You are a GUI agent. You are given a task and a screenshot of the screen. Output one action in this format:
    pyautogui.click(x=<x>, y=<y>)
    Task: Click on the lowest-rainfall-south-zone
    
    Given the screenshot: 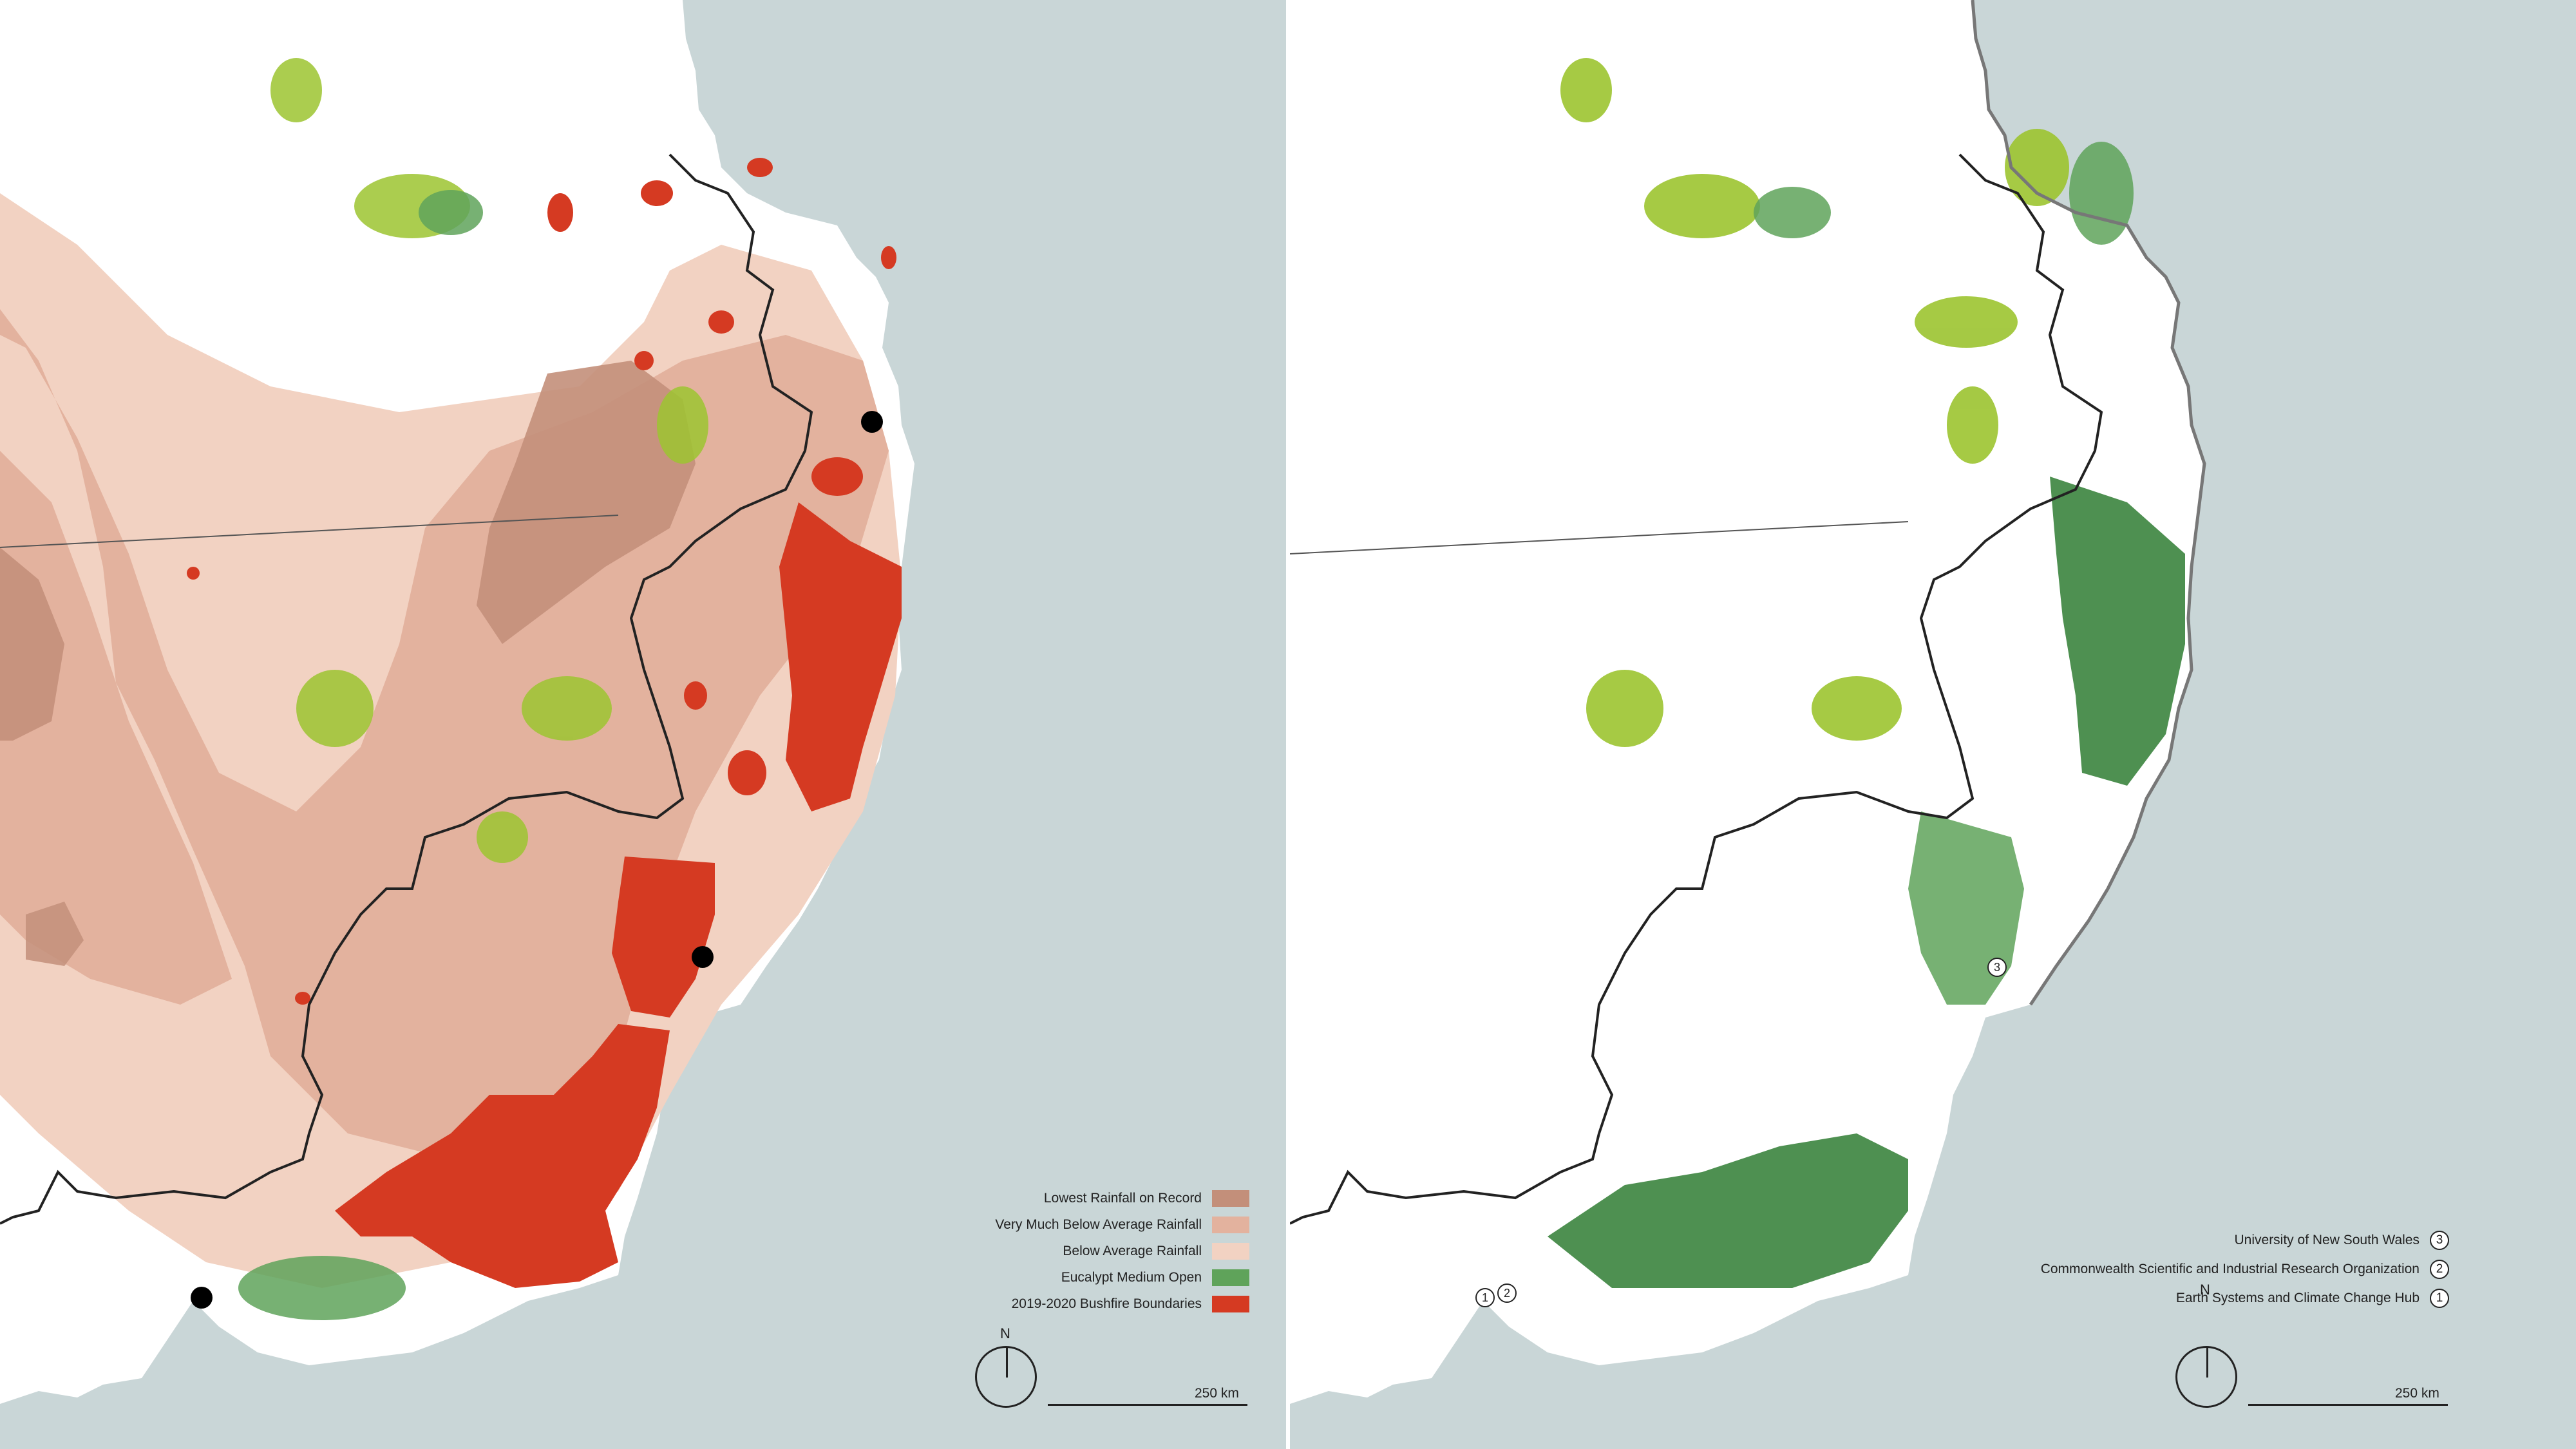 What is the action you would take?
    pyautogui.click(x=55, y=934)
    